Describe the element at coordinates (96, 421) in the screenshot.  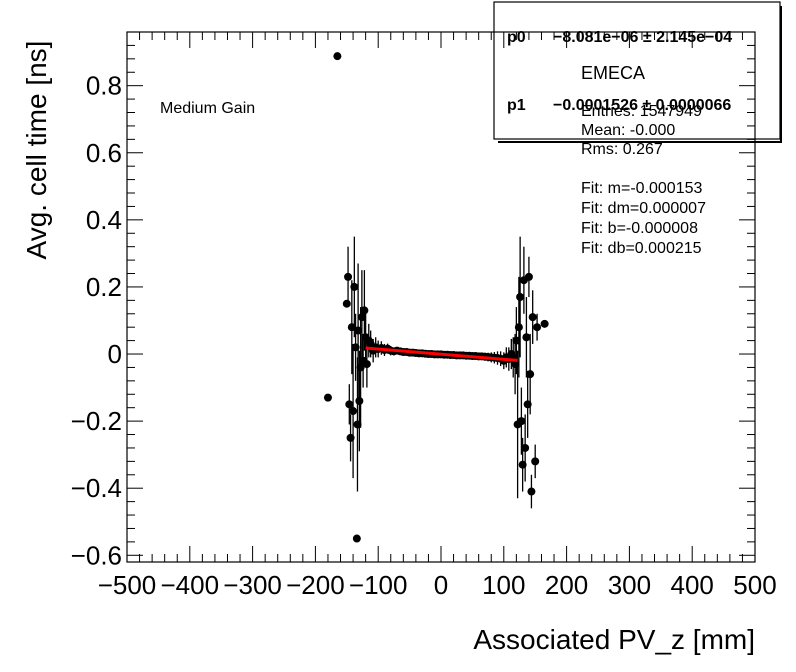
I see `y-tick-label: −0.2` at that location.